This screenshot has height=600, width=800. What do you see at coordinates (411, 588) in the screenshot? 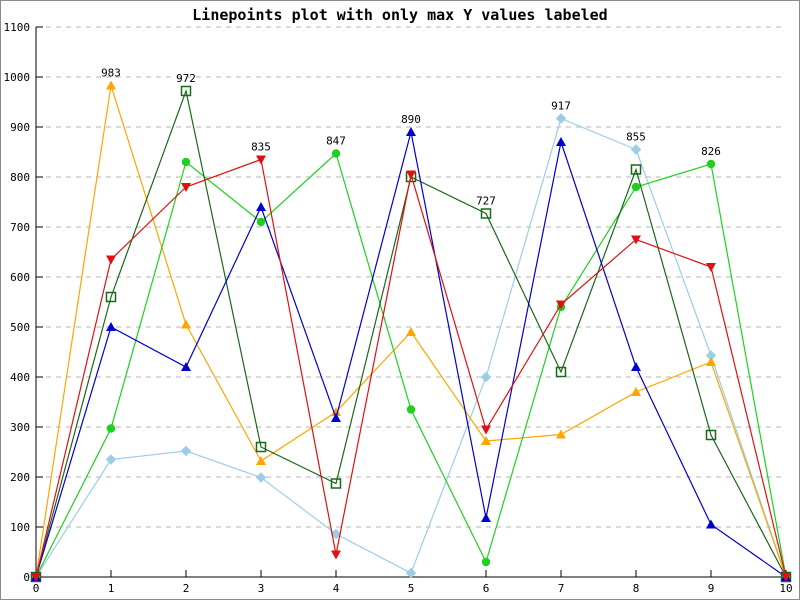
I see `x-tick-label-5: 5` at bounding box center [411, 588].